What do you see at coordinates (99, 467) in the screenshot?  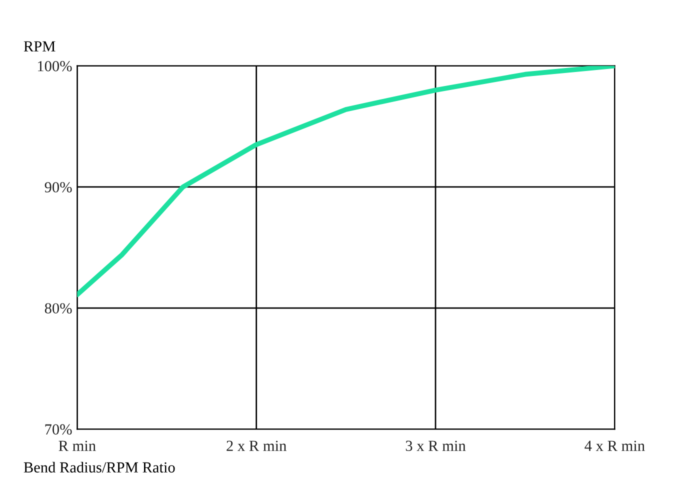 I see `x-axis-title: Bend Radius/RPM Ratio` at bounding box center [99, 467].